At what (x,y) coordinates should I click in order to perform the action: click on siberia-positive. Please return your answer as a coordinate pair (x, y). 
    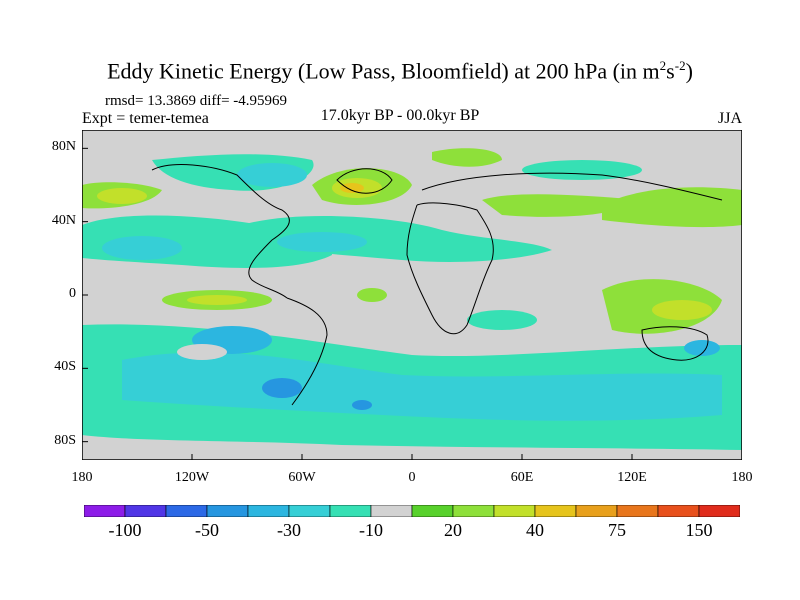
    Looking at the image, I should click on (467, 157).